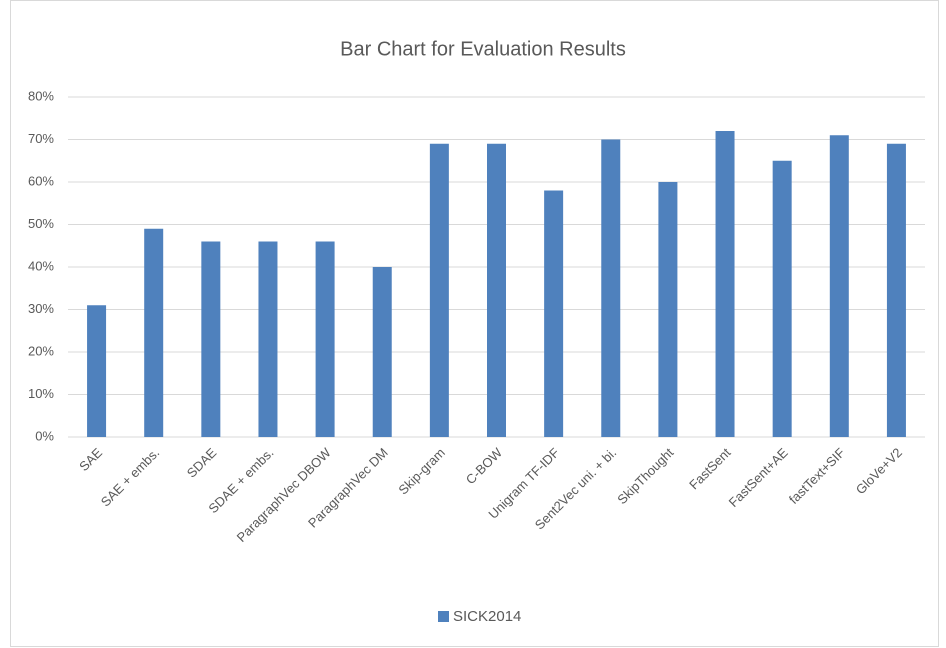  I want to click on y-tick-label: 0%, so click(44, 435).